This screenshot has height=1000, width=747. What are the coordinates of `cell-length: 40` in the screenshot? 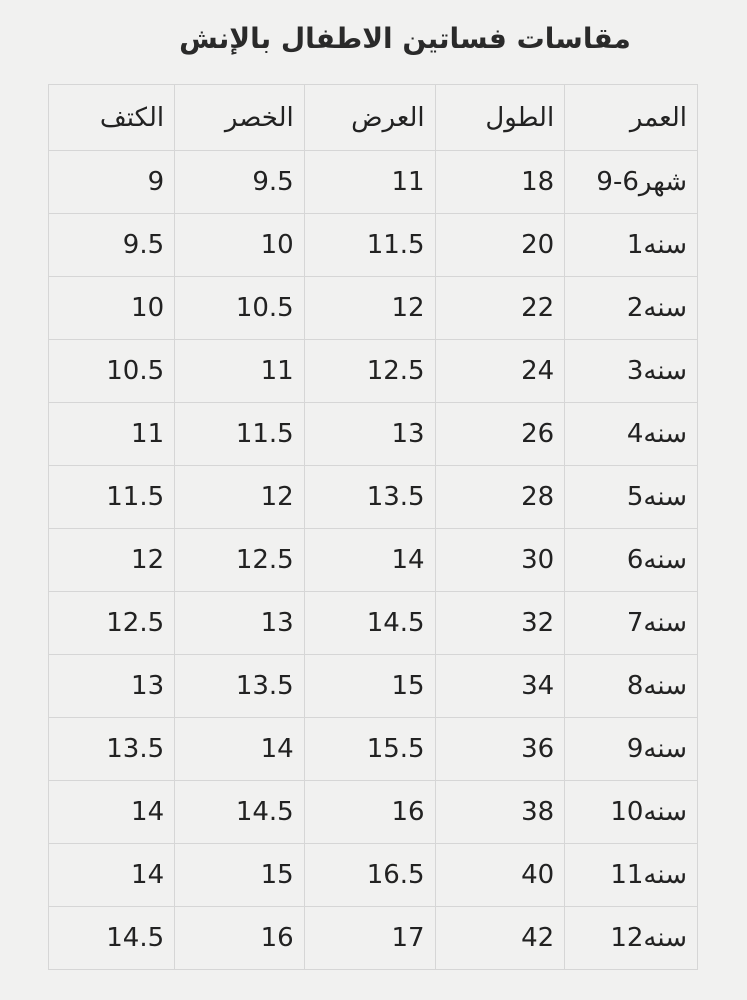 It's located at (500, 875).